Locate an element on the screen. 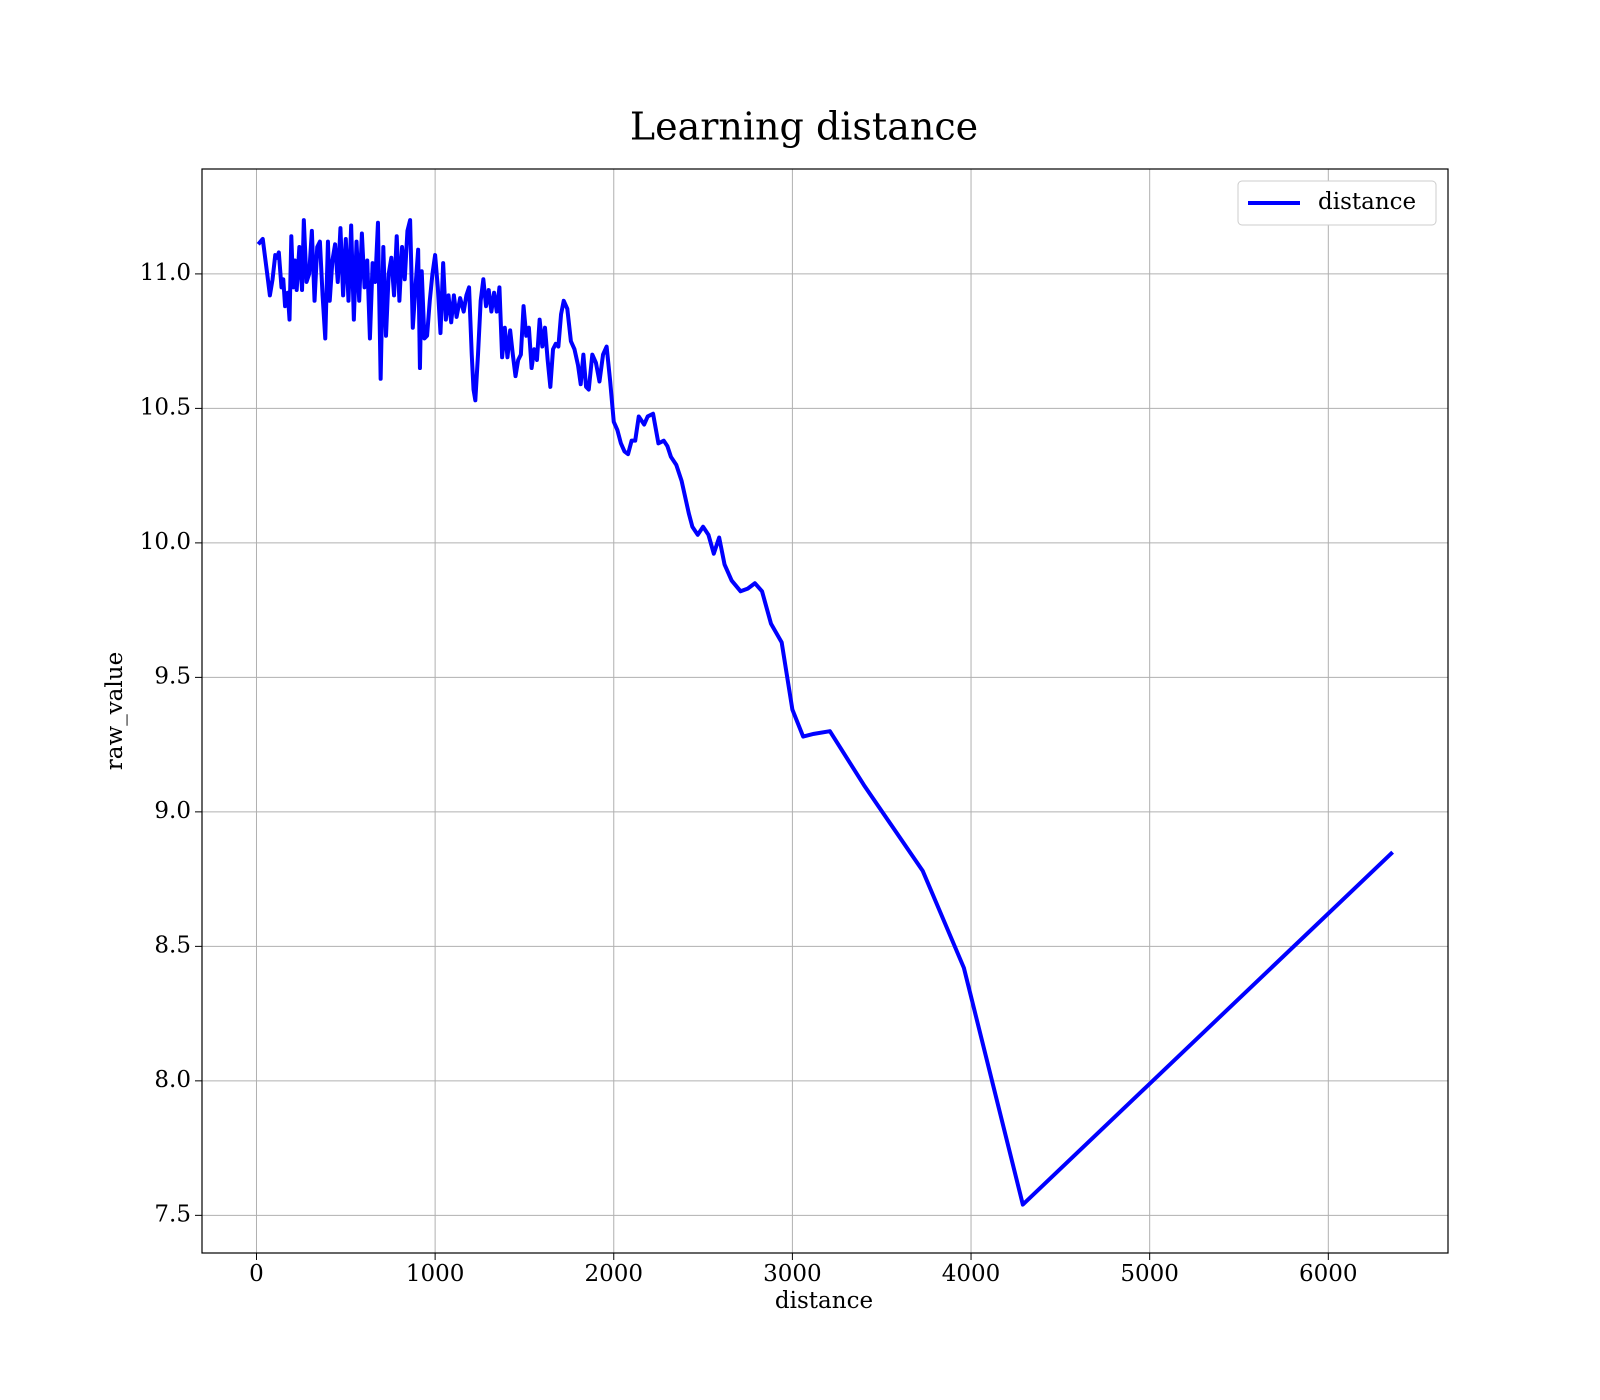 The image size is (1600, 1400). y-tick-label: 9.0 is located at coordinates (172, 811).